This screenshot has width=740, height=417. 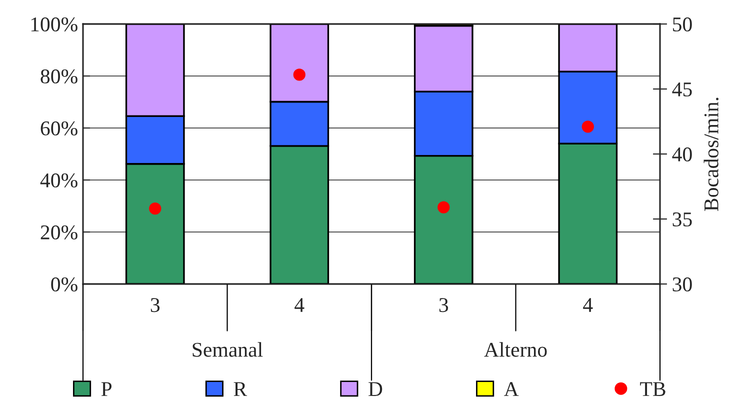 What do you see at coordinates (682, 284) in the screenshot?
I see `y2-tick-label: 30` at bounding box center [682, 284].